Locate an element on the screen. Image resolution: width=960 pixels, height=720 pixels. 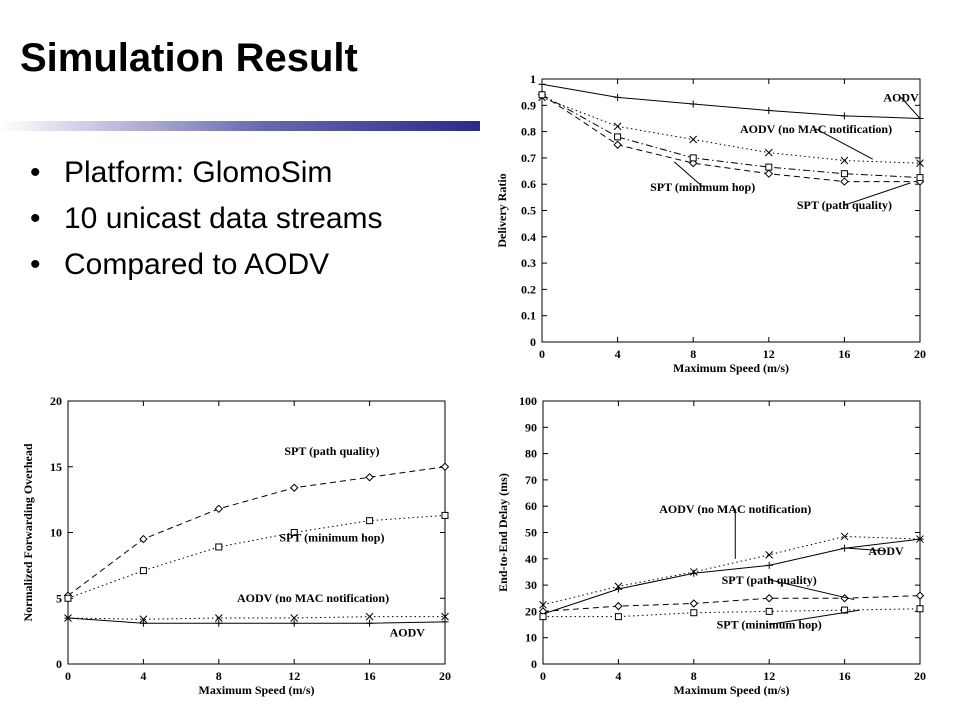
y-tick-label: 40 is located at coordinates (531, 559).